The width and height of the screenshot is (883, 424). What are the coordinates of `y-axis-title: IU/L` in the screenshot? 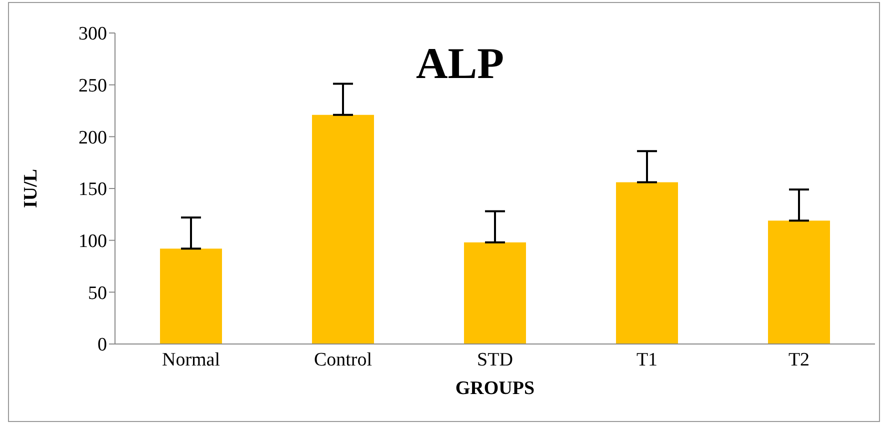 It's located at (31, 188).